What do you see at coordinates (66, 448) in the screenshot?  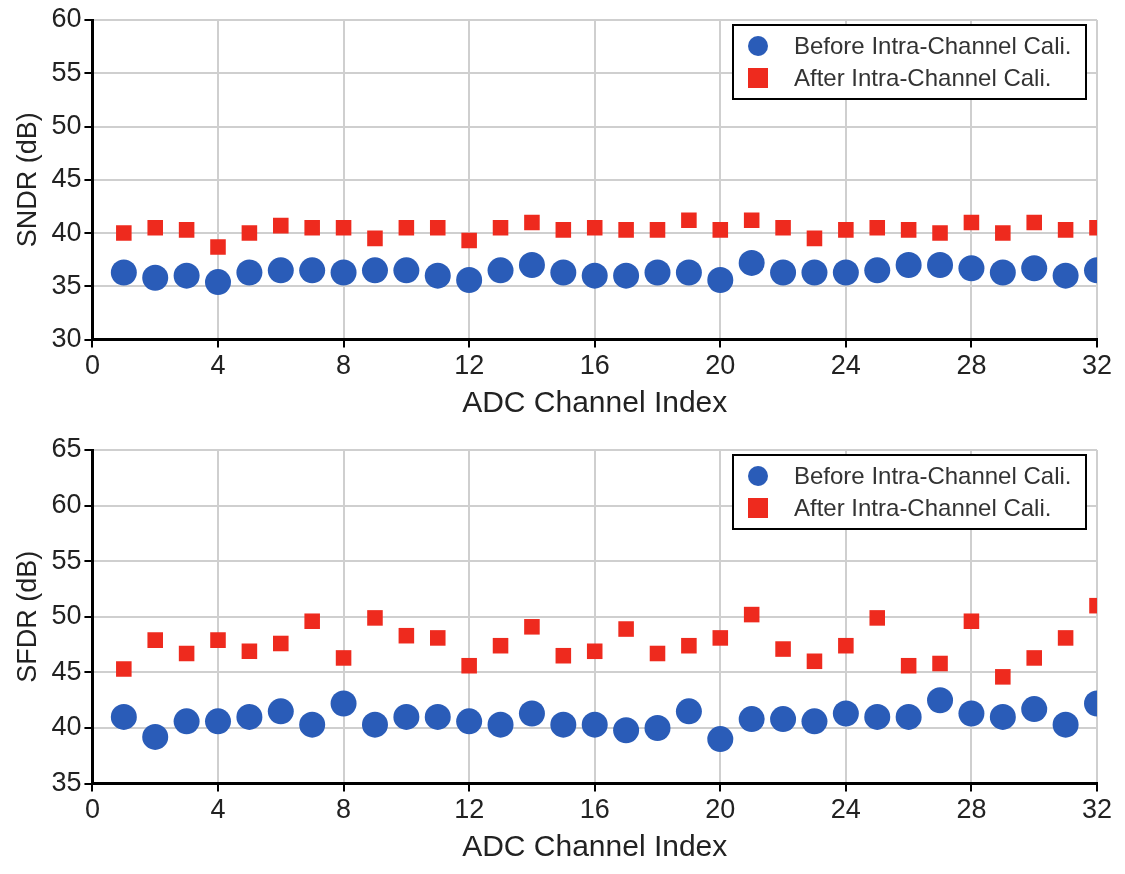 I see `y-tick-label: 65` at bounding box center [66, 448].